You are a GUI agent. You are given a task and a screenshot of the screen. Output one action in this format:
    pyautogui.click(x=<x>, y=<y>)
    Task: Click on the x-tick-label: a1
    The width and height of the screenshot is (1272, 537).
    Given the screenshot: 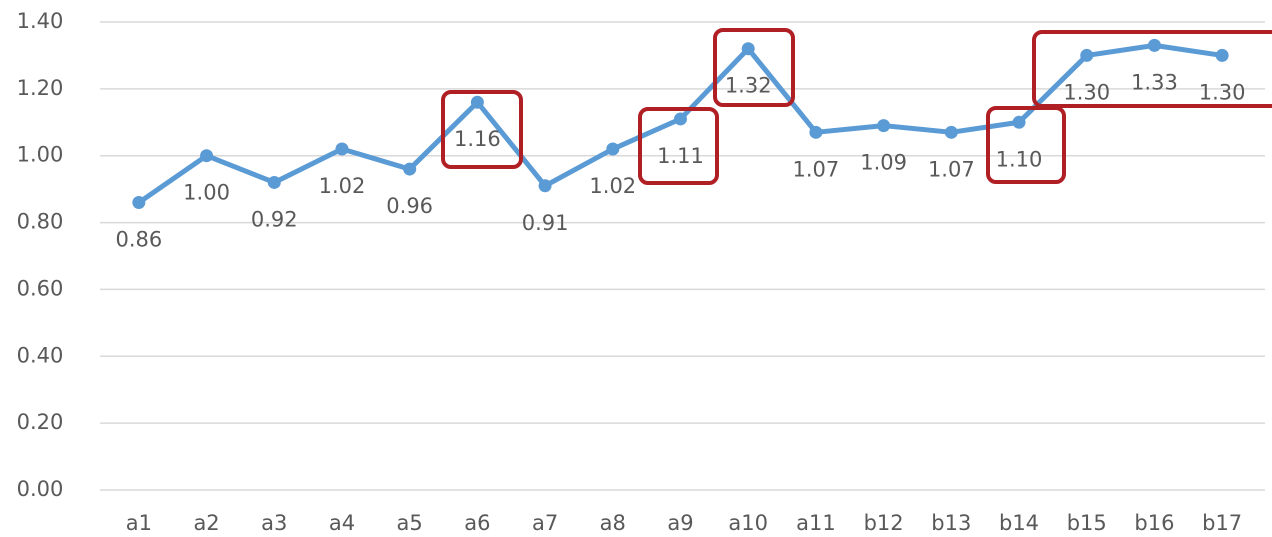 What is the action you would take?
    pyautogui.click(x=139, y=523)
    